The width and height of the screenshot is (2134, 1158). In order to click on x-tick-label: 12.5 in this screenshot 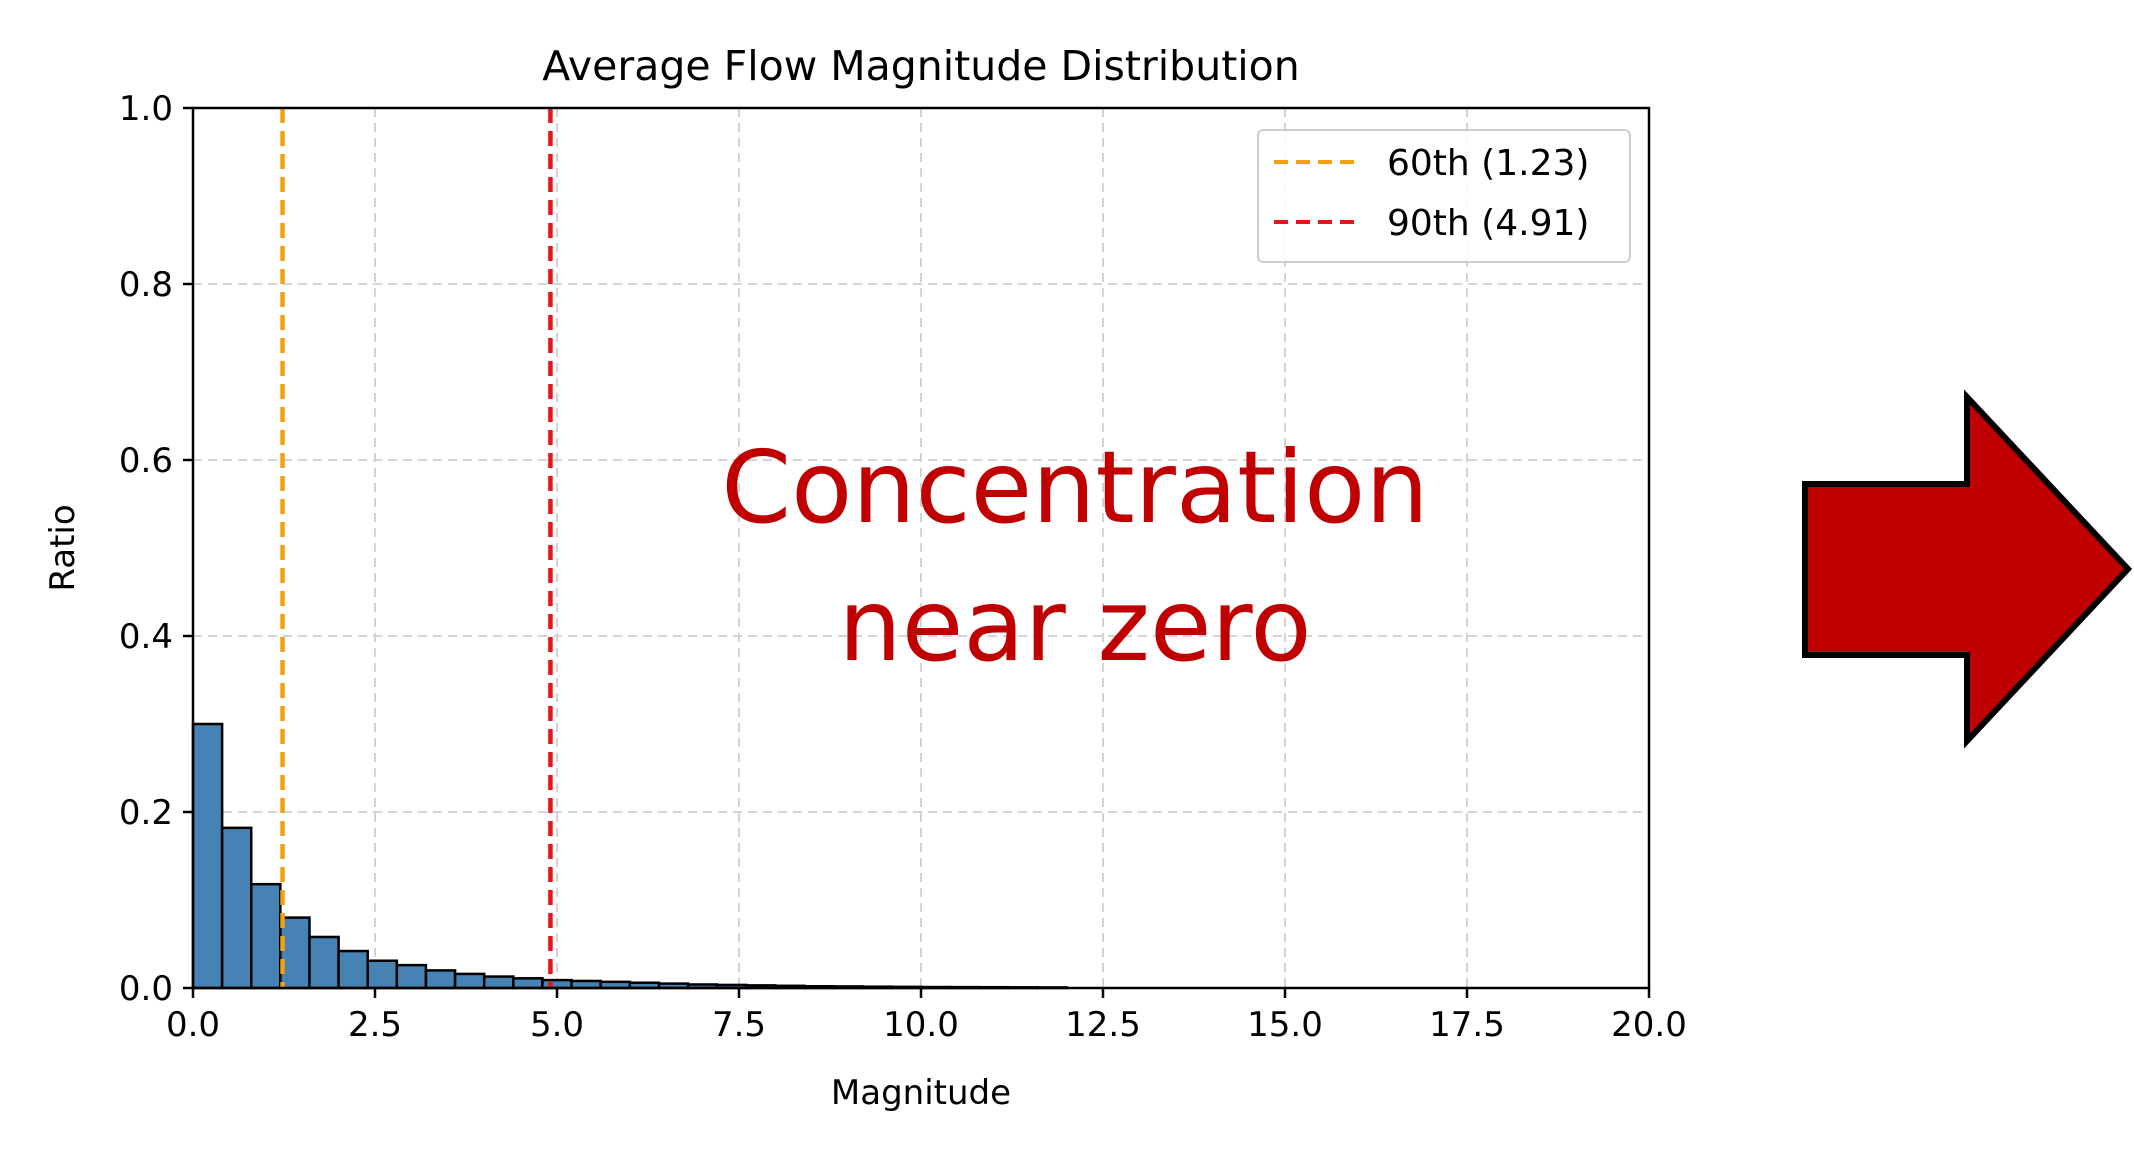, I will do `click(1103, 1025)`.